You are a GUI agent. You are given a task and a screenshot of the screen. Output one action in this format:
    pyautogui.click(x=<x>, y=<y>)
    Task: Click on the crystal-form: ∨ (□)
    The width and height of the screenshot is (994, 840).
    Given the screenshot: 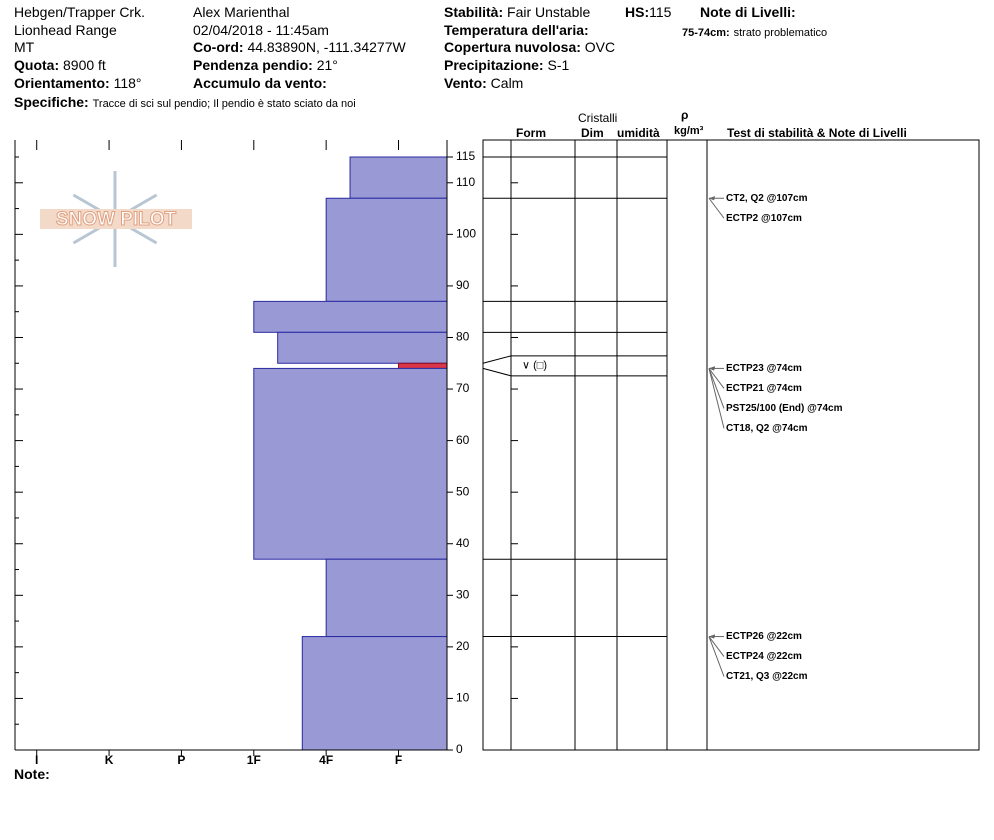 What is the action you would take?
    pyautogui.click(x=534, y=366)
    